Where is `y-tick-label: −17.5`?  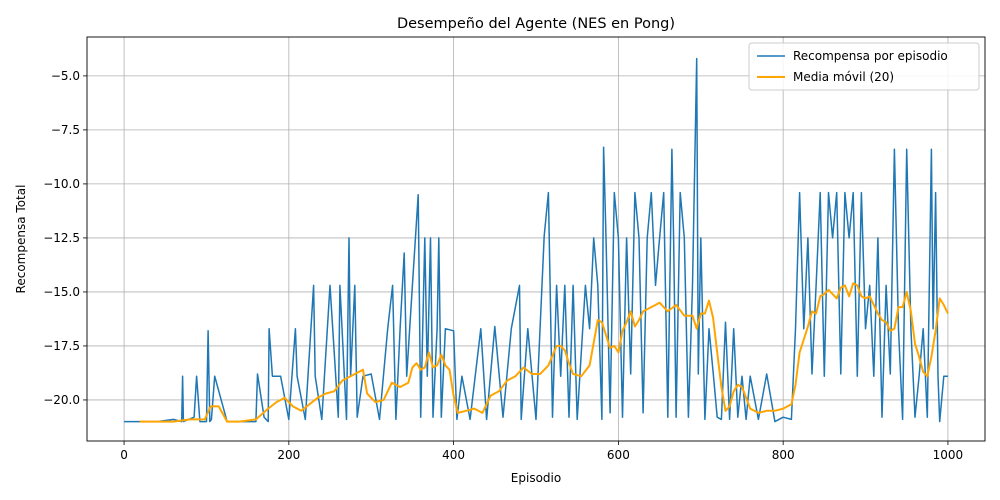
y-tick-label: −17.5 is located at coordinates (61, 346).